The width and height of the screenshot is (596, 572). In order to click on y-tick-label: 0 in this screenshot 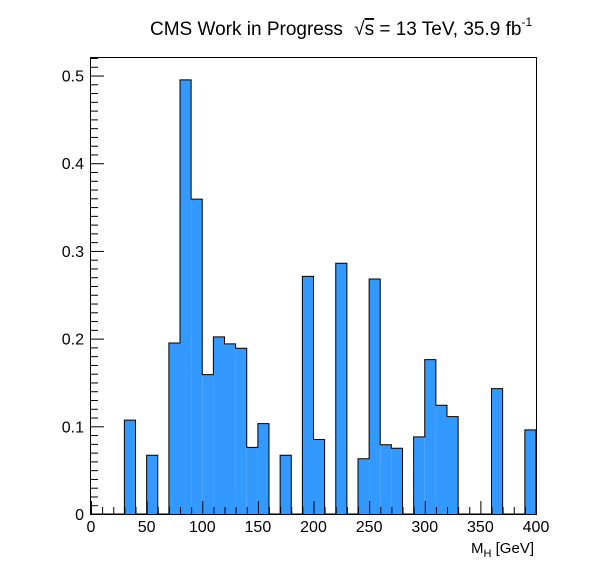, I will do `click(79, 515)`.